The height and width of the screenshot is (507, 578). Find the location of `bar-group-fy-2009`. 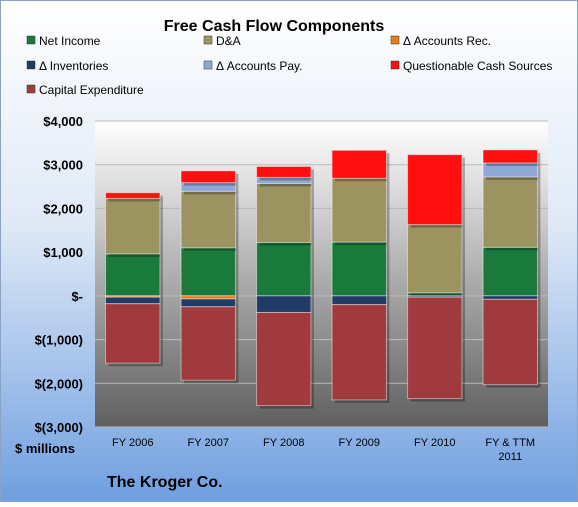

bar-group-fy-2009 is located at coordinates (360, 276).